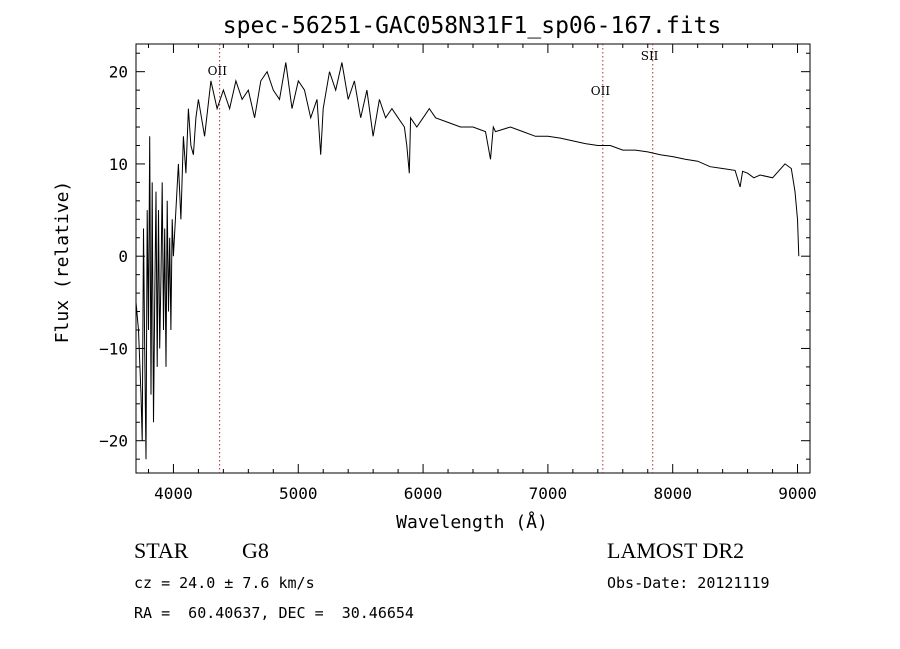  I want to click on y-tick-label: 20, so click(118, 72).